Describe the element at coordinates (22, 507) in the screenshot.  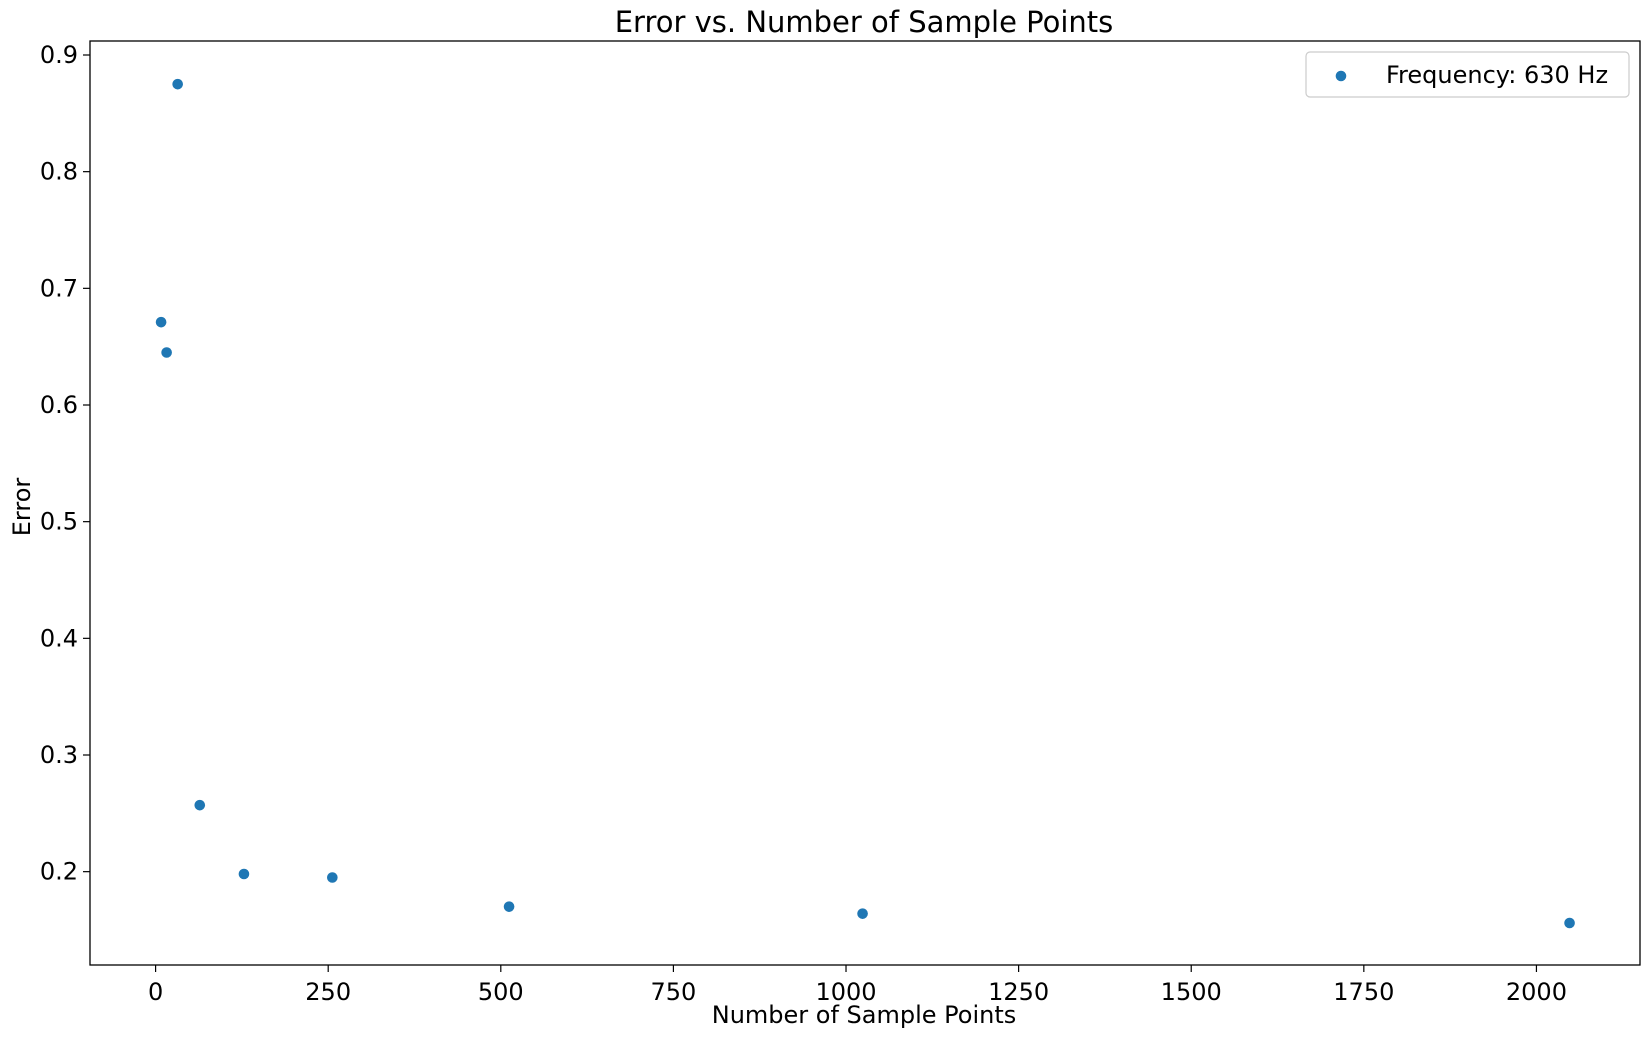
I see `y-axis-label: Error` at that location.